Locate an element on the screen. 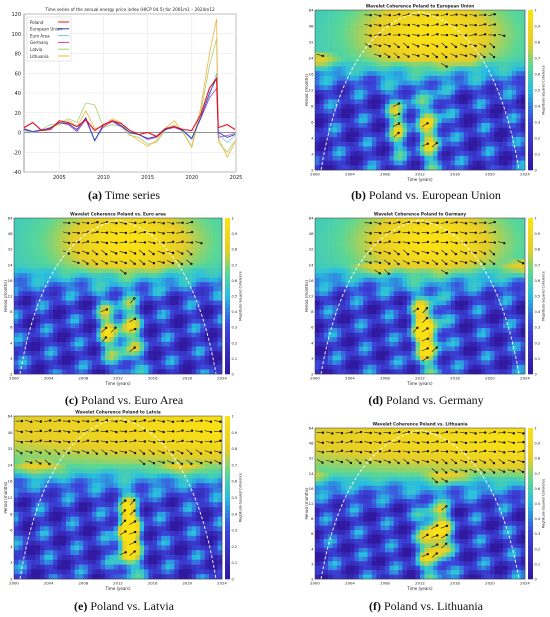  caption-b-text: Poland vs. European Union is located at coordinates (434, 195).